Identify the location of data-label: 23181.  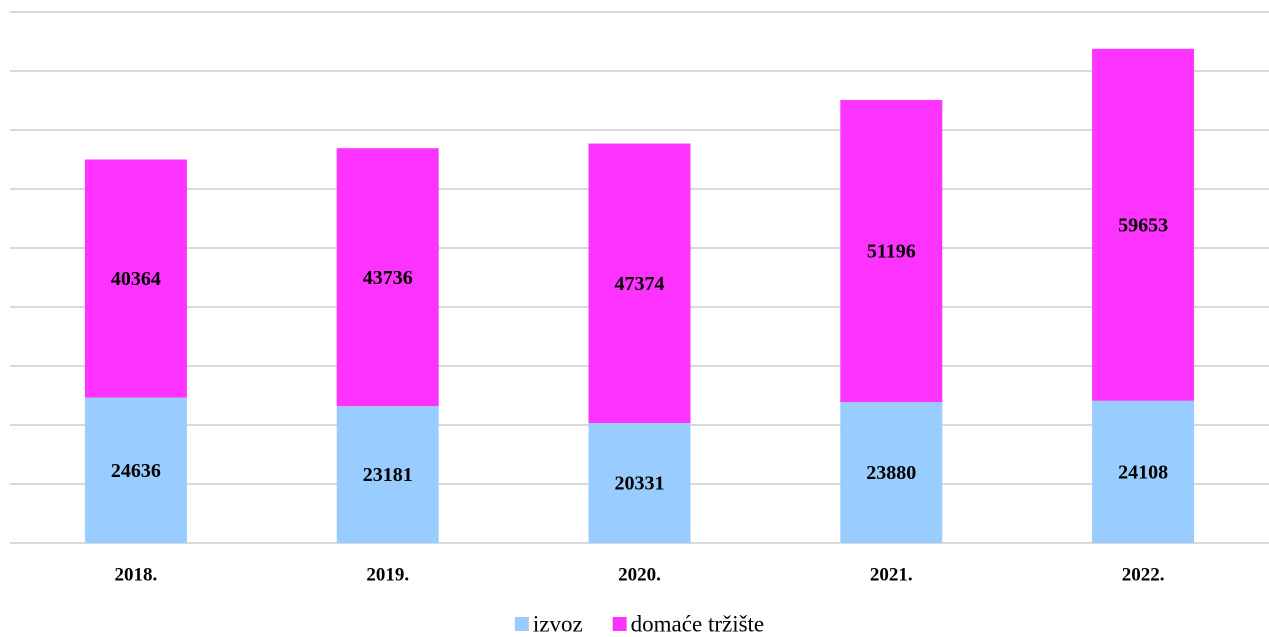
(388, 475).